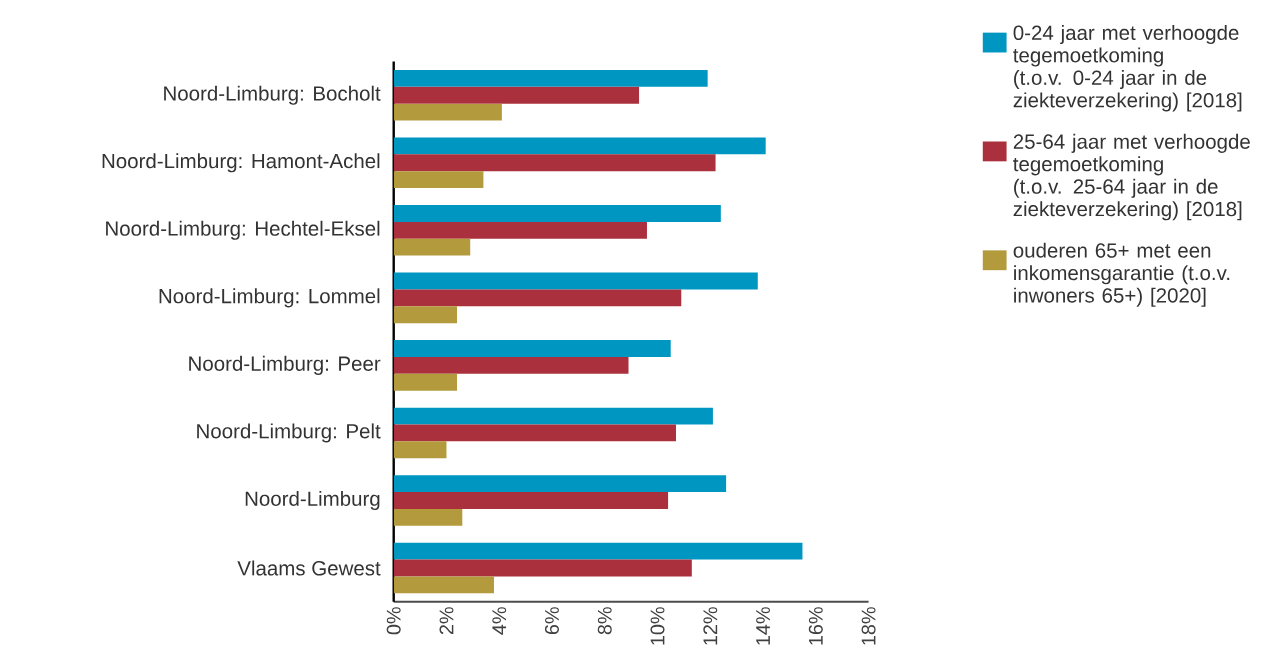  What do you see at coordinates (1131, 177) in the screenshot?
I see `legend-label: 25-64 jaar met verhoogde tegemoetkoming (t.o.v. 25-64 jaar in de ziekteverzekering) [2018]` at bounding box center [1131, 177].